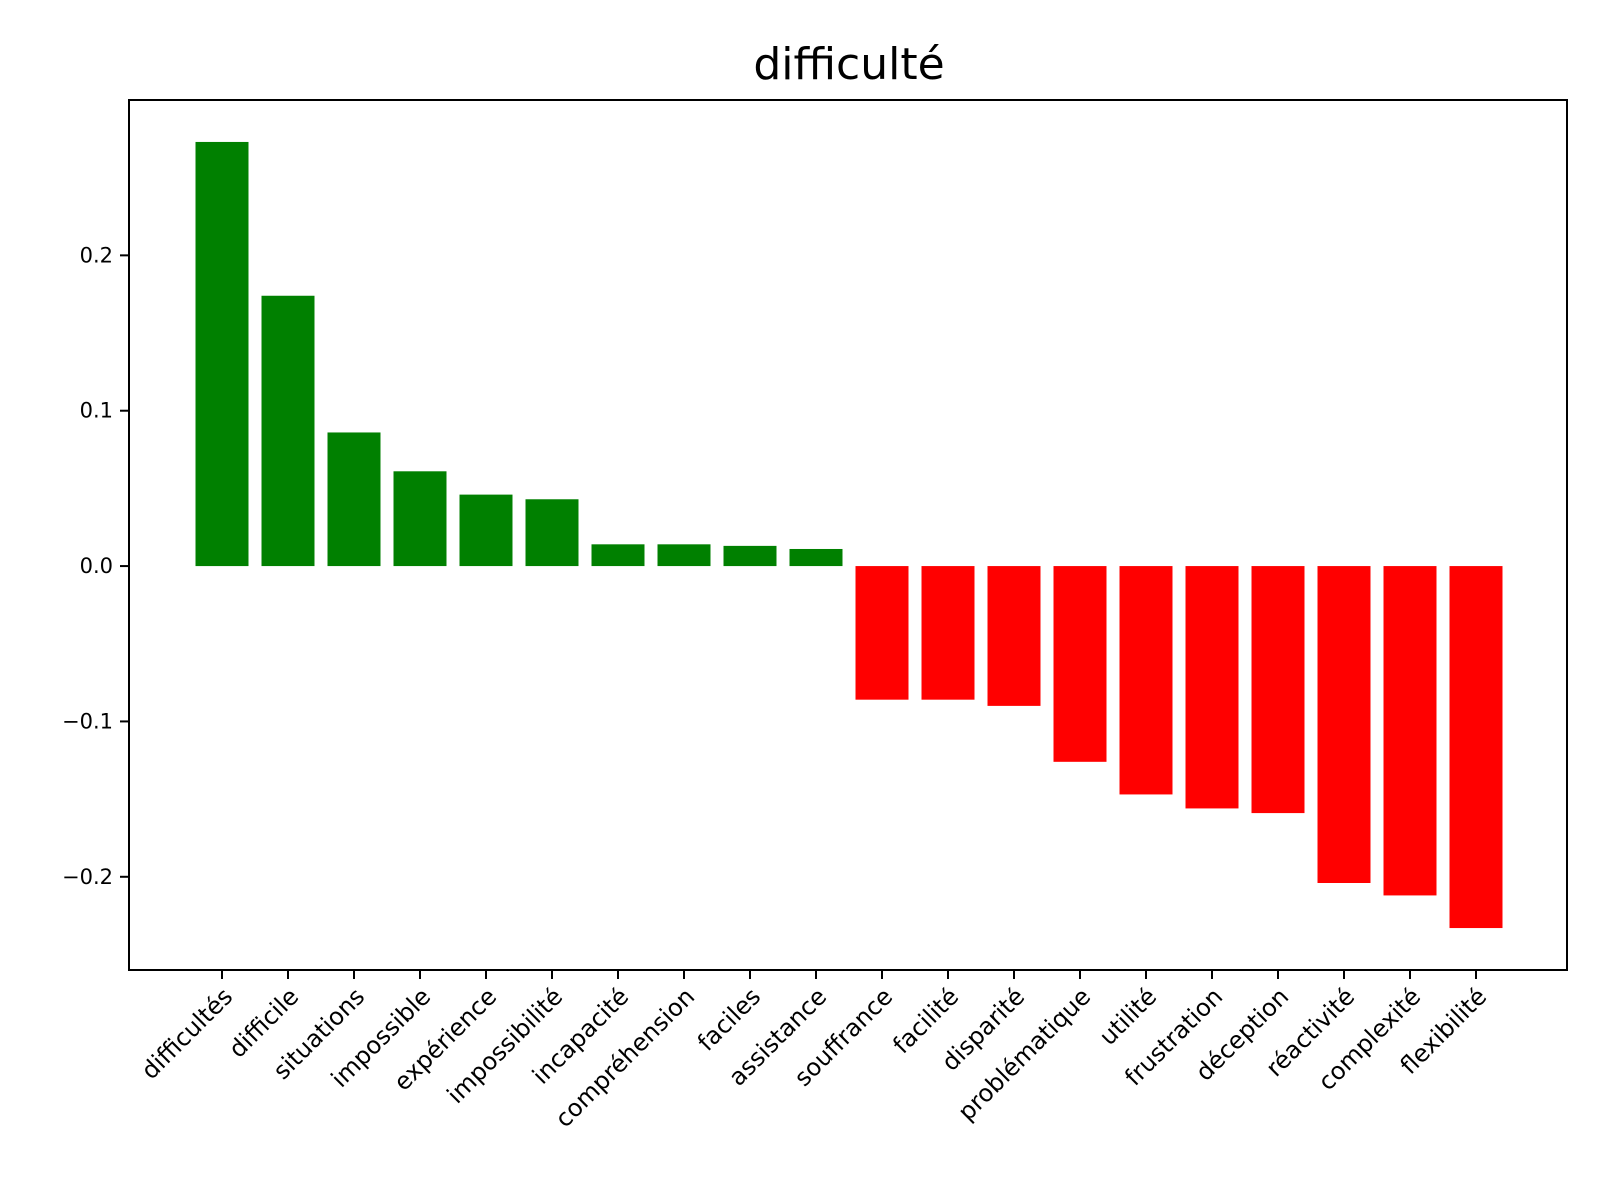 The width and height of the screenshot is (1600, 1200). What do you see at coordinates (848, 64) in the screenshot?
I see `chart-title: difficulté` at bounding box center [848, 64].